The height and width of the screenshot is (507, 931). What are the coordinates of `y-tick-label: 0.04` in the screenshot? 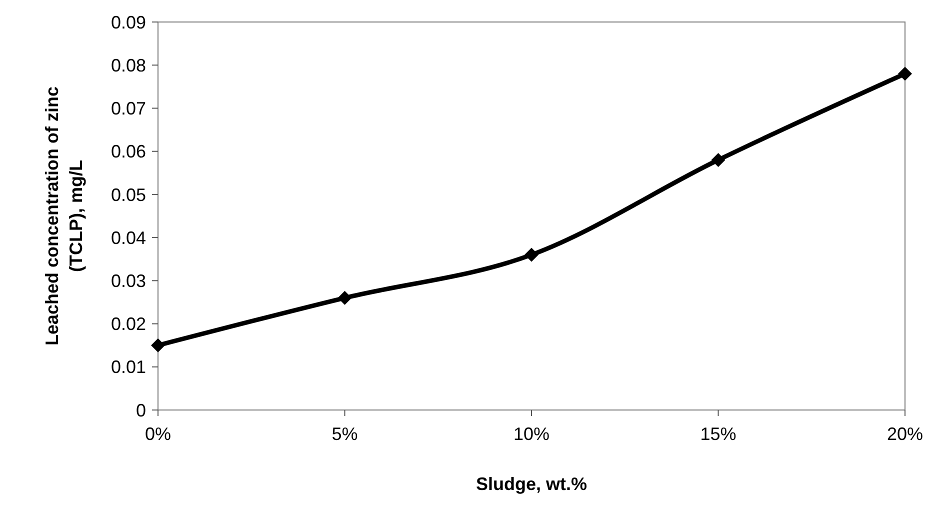 It's located at (128, 238).